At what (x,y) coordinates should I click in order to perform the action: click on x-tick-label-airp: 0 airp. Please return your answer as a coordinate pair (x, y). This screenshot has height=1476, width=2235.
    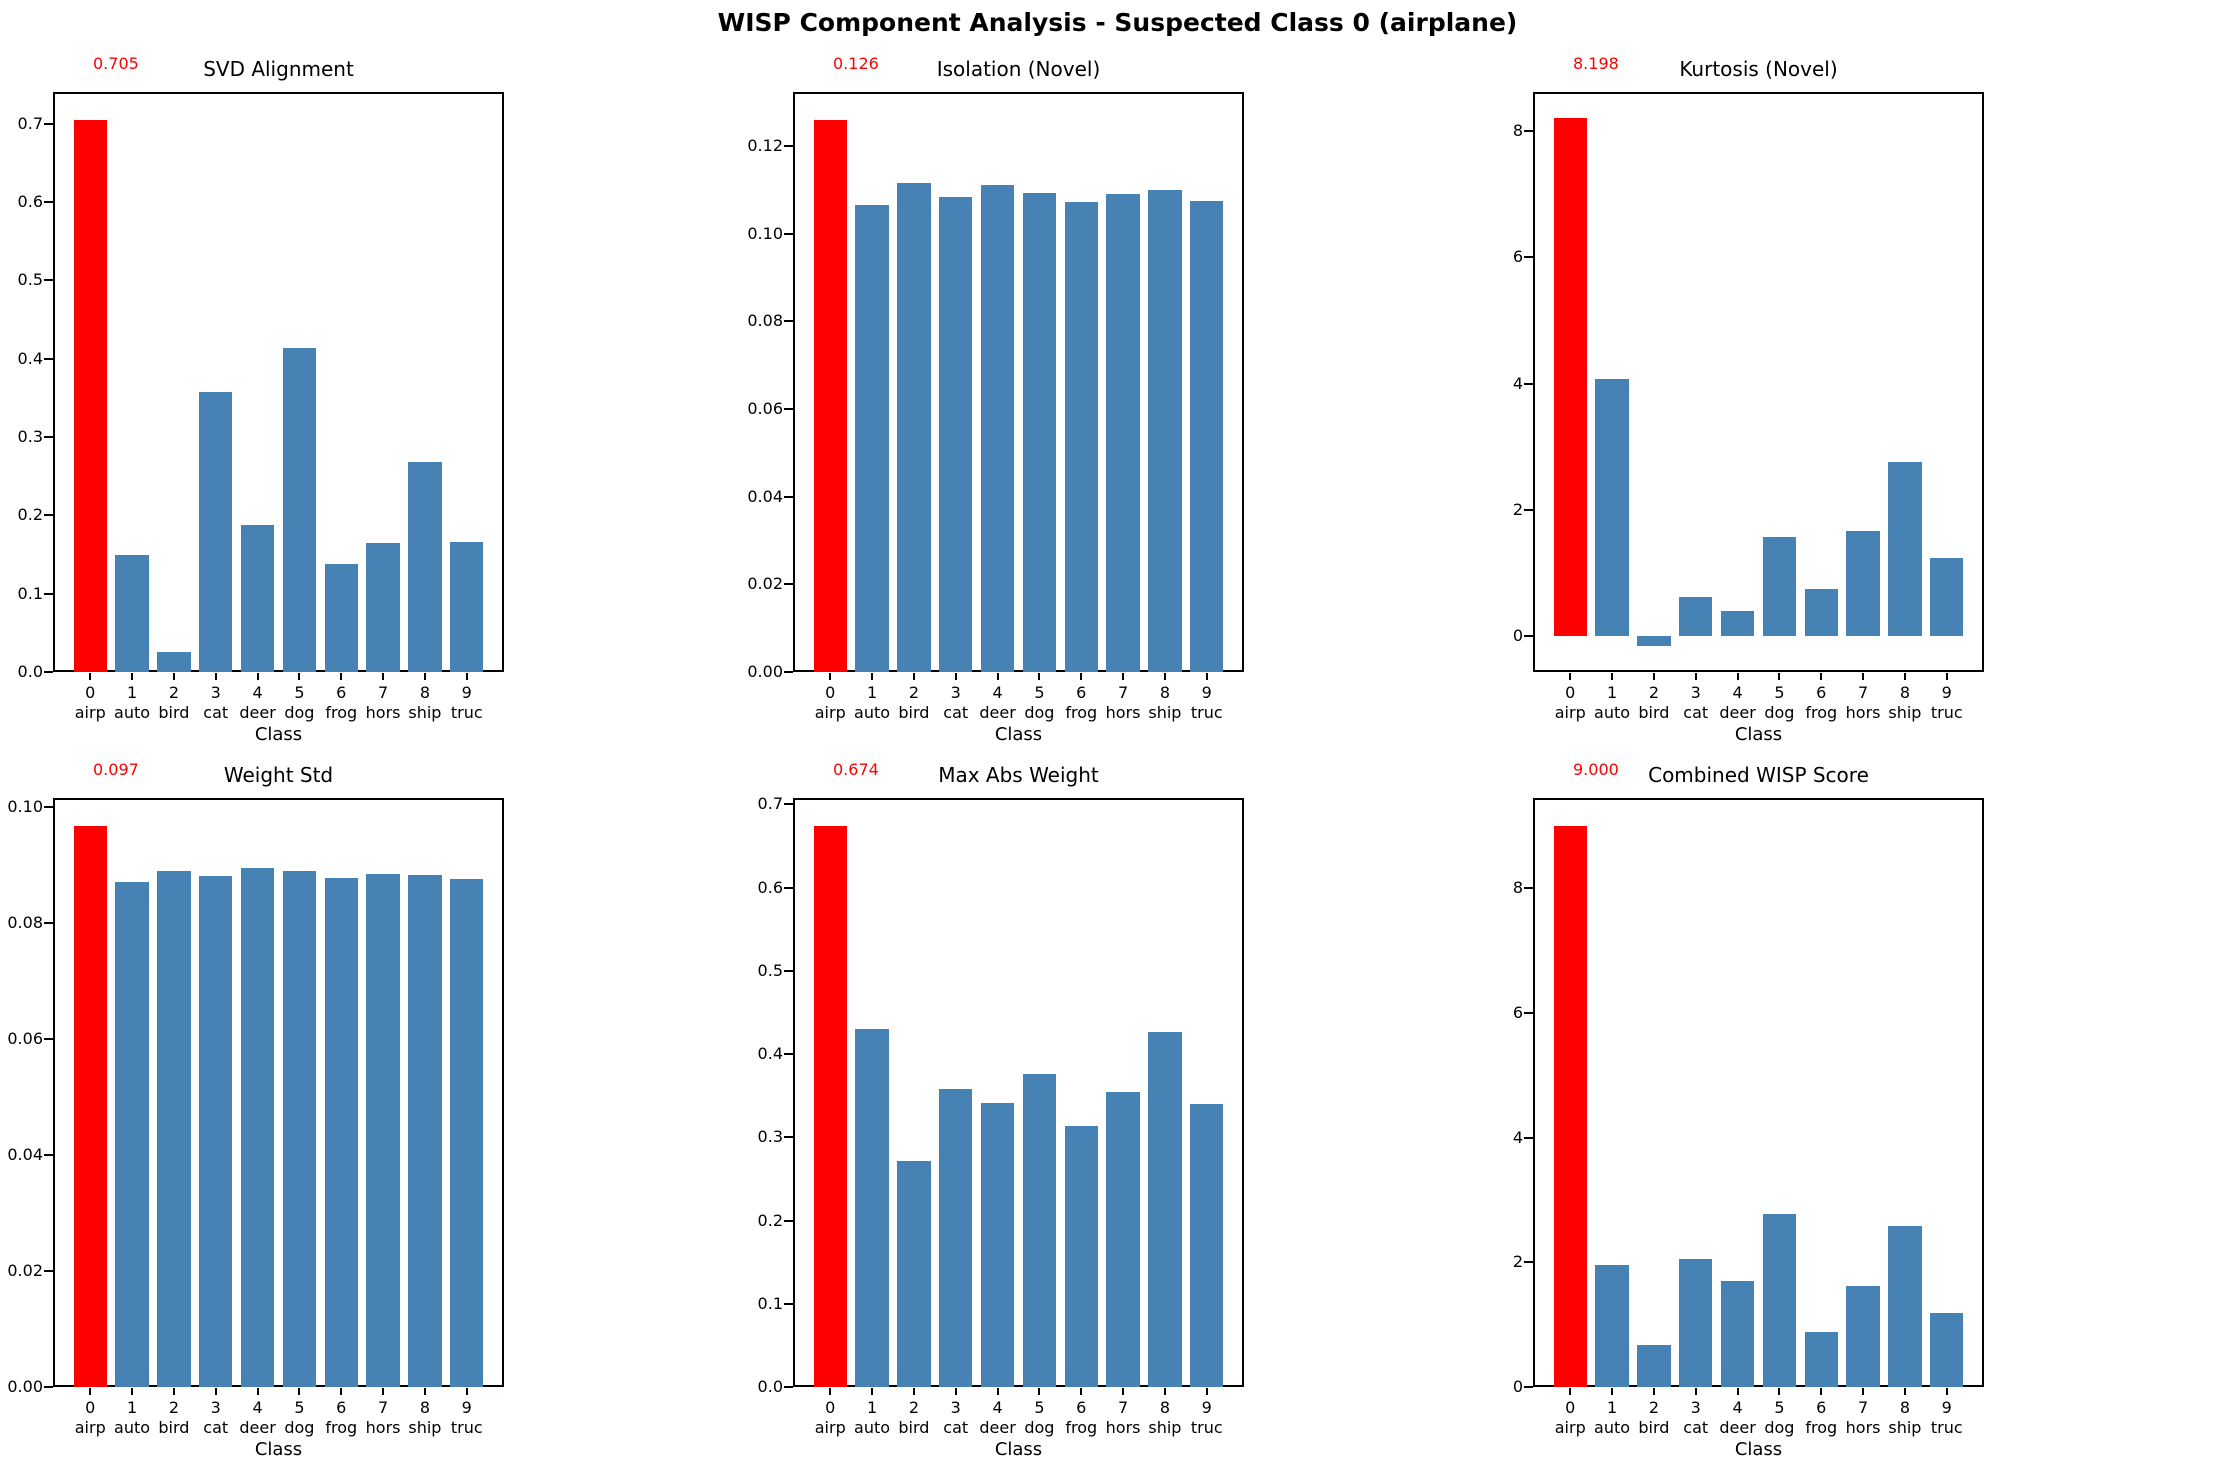
    Looking at the image, I should click on (90, 703).